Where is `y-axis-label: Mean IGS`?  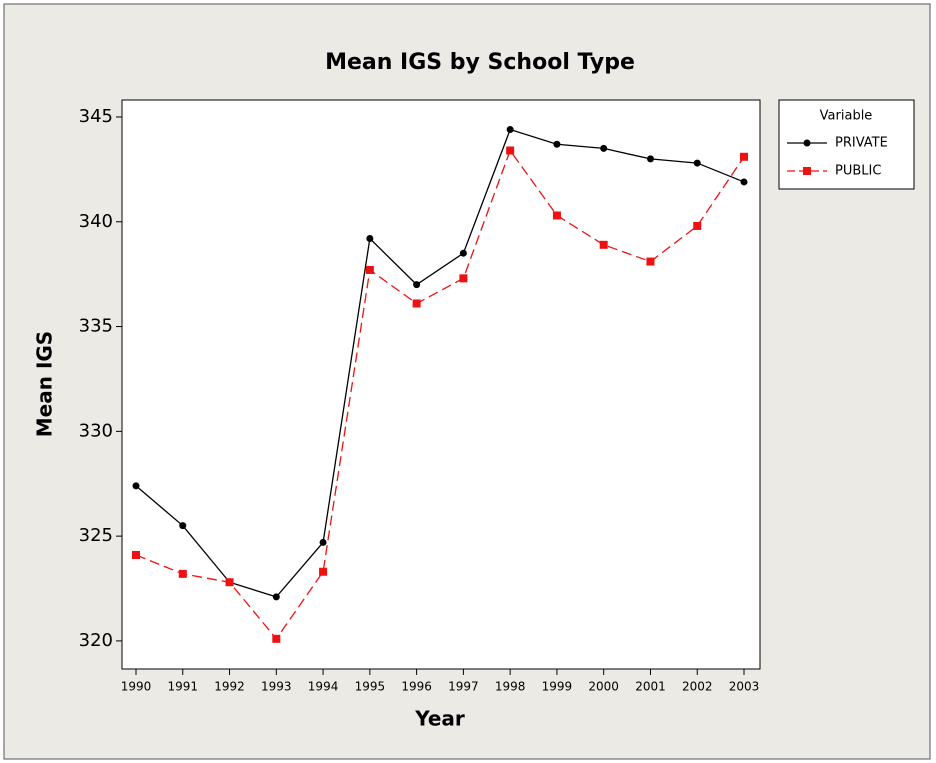 y-axis-label: Mean IGS is located at coordinates (45, 384).